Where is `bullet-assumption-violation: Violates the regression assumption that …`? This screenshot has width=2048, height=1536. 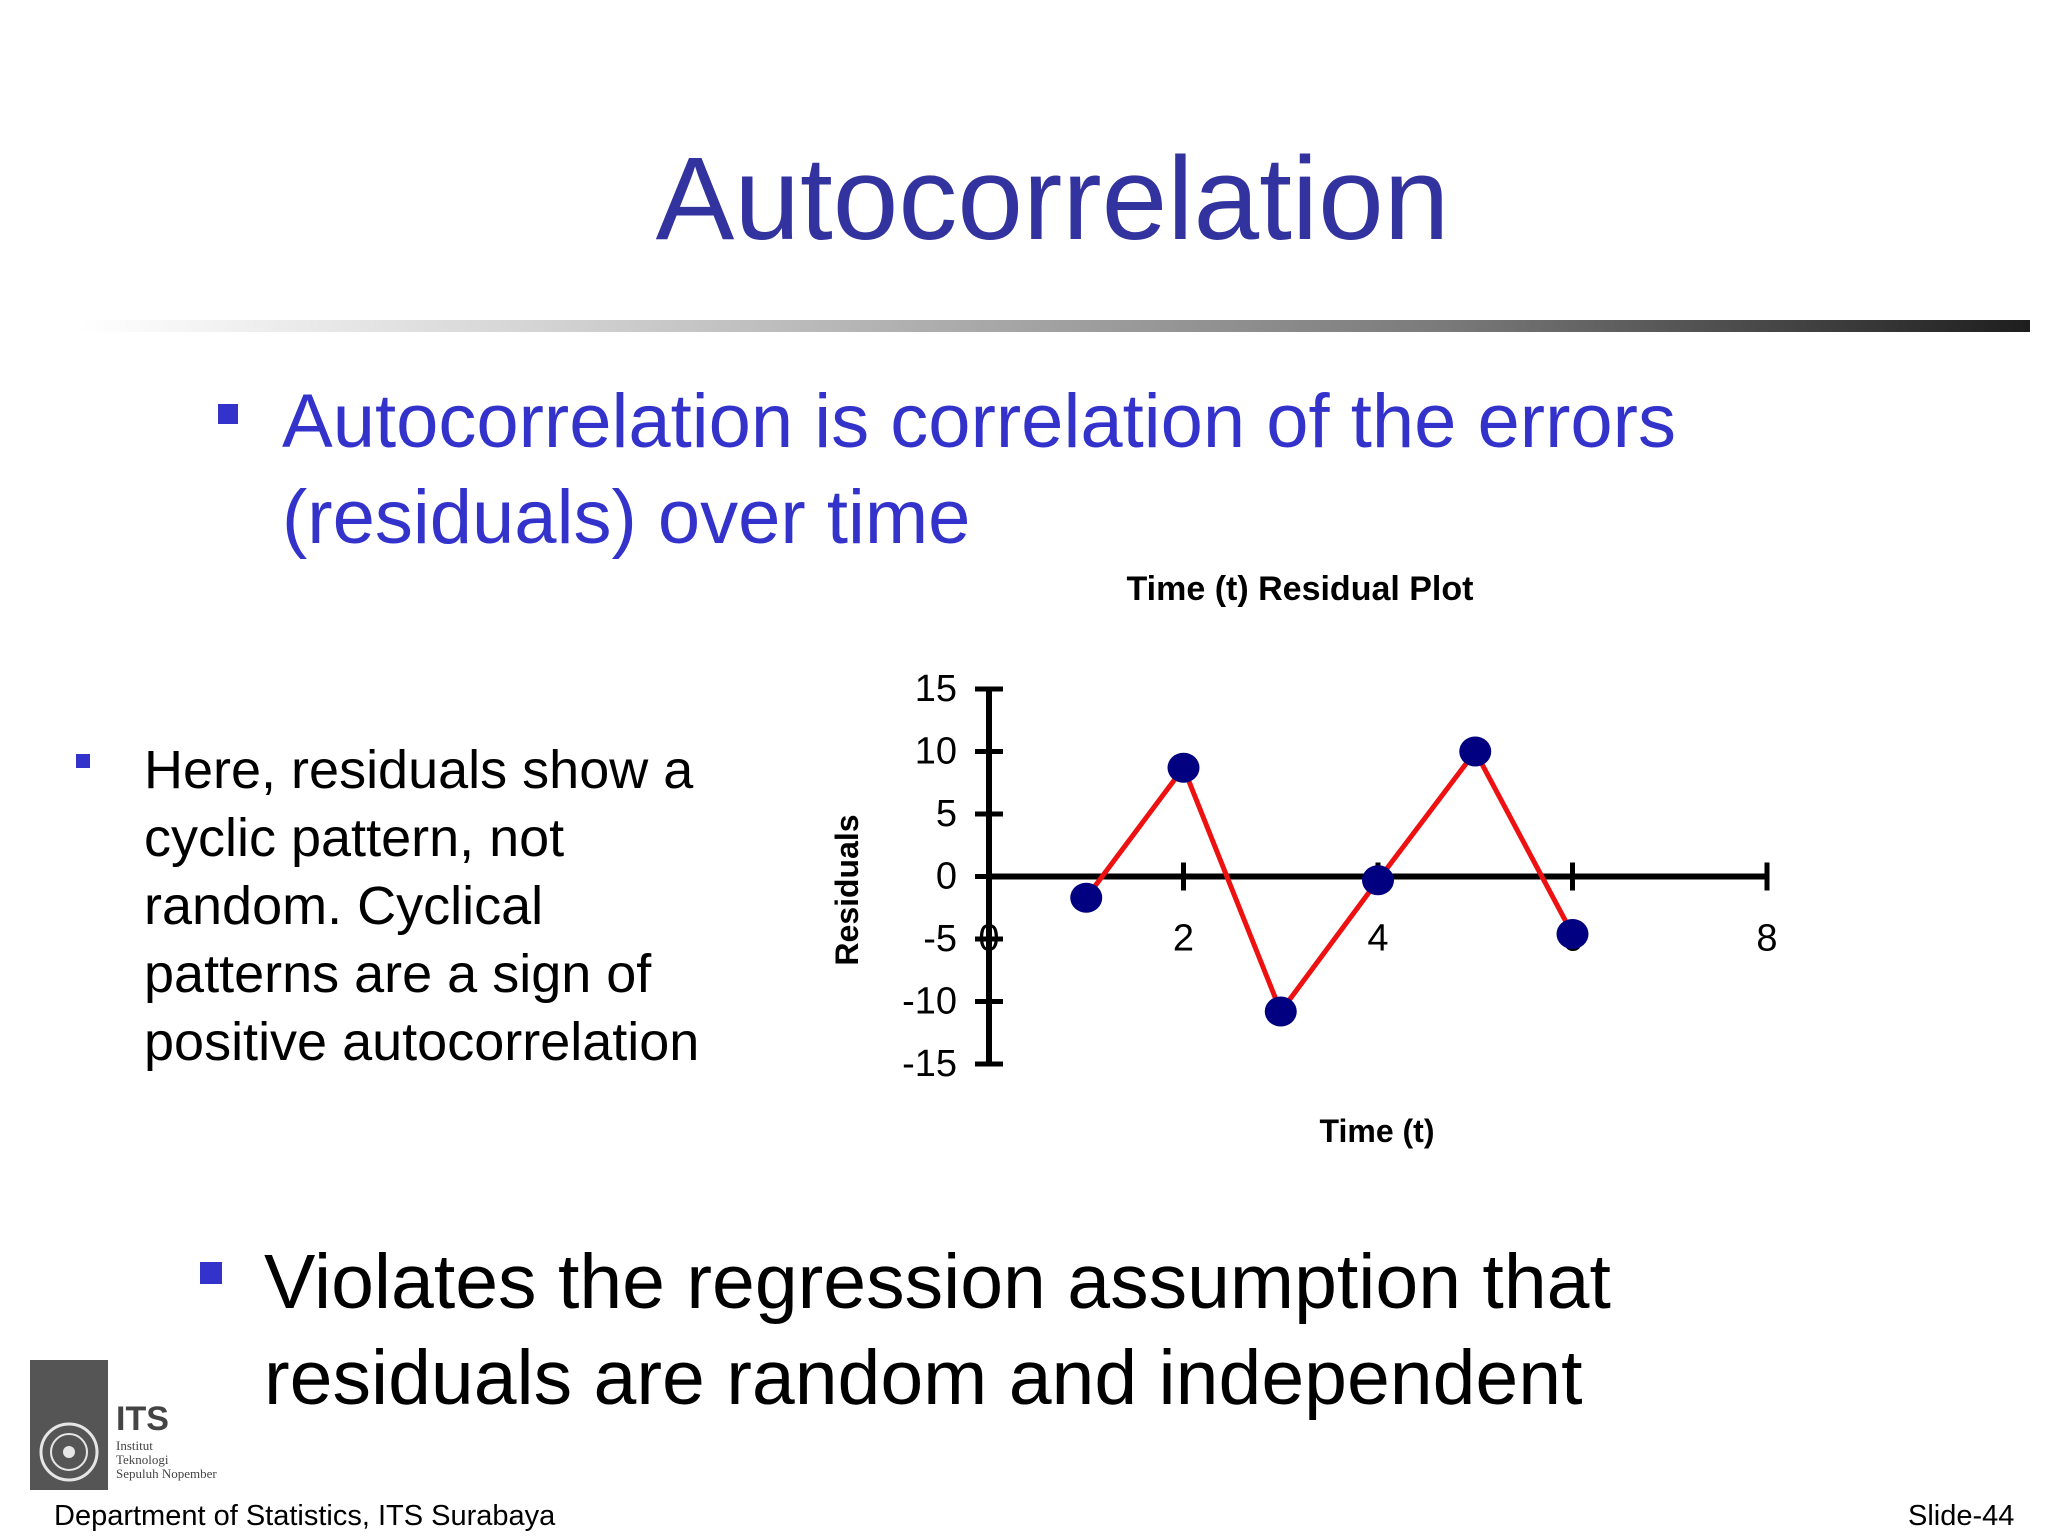
bullet-assumption-violation: Violates the regression assumption that … is located at coordinates (937, 1330).